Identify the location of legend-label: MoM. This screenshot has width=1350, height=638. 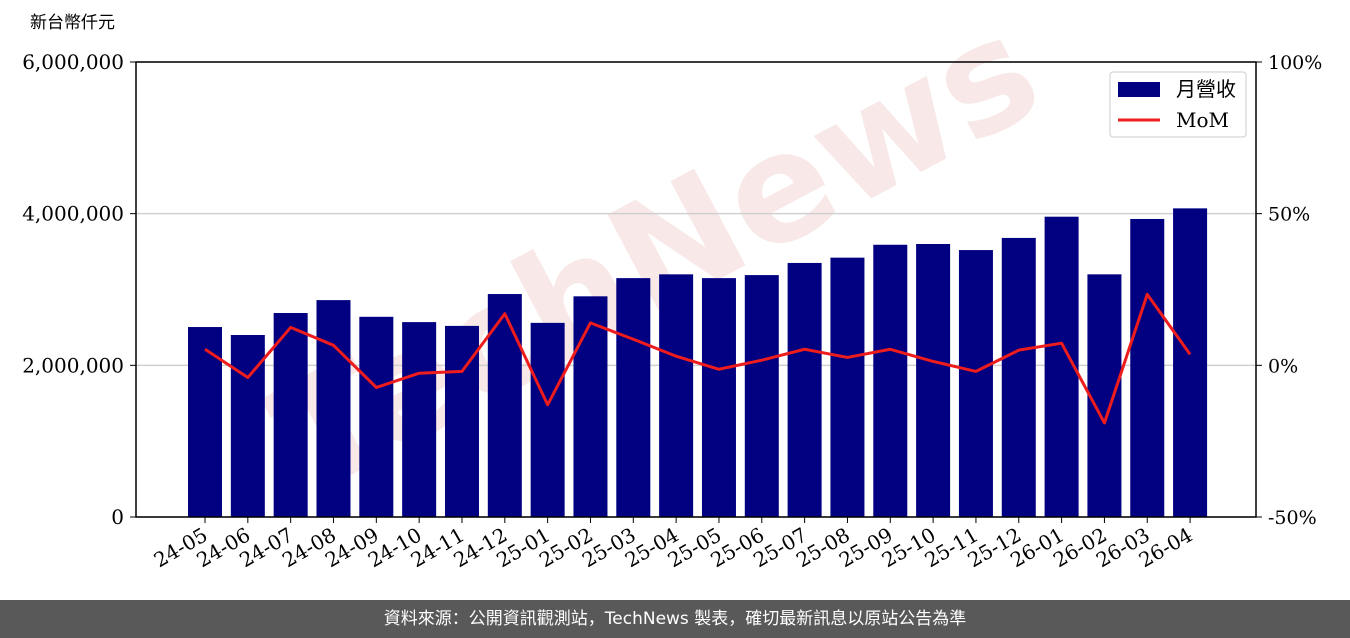
(1202, 120).